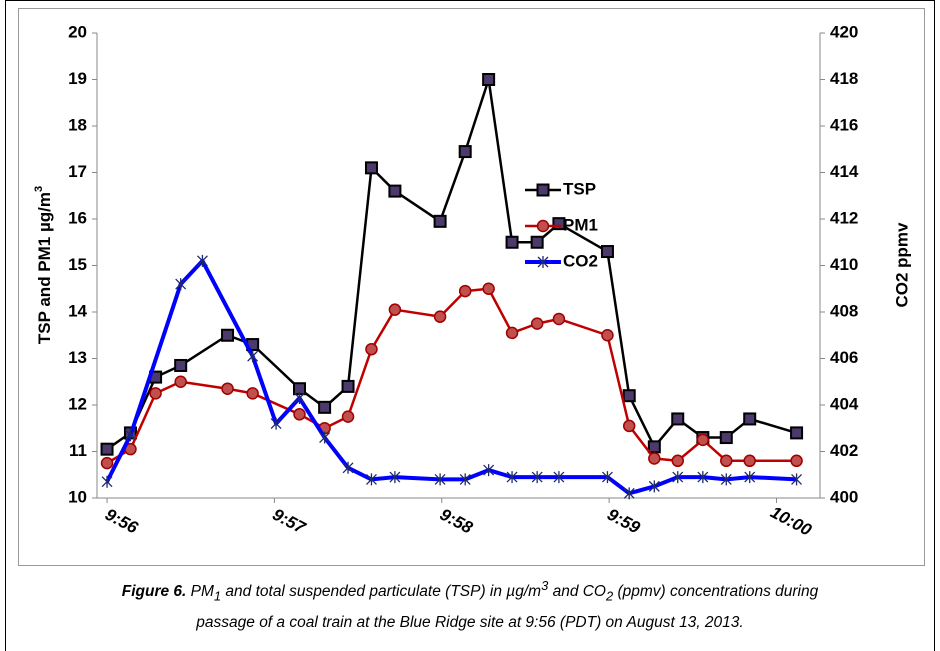 The height and width of the screenshot is (651, 940). What do you see at coordinates (844, 78) in the screenshot?
I see `y2-tick-label: 418` at bounding box center [844, 78].